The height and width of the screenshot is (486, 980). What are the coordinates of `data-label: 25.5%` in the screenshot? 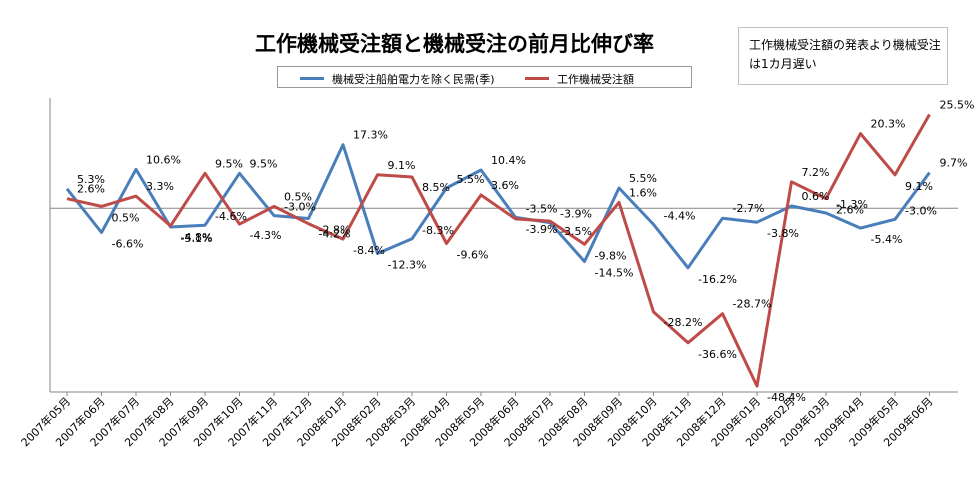 It's located at (957, 105).